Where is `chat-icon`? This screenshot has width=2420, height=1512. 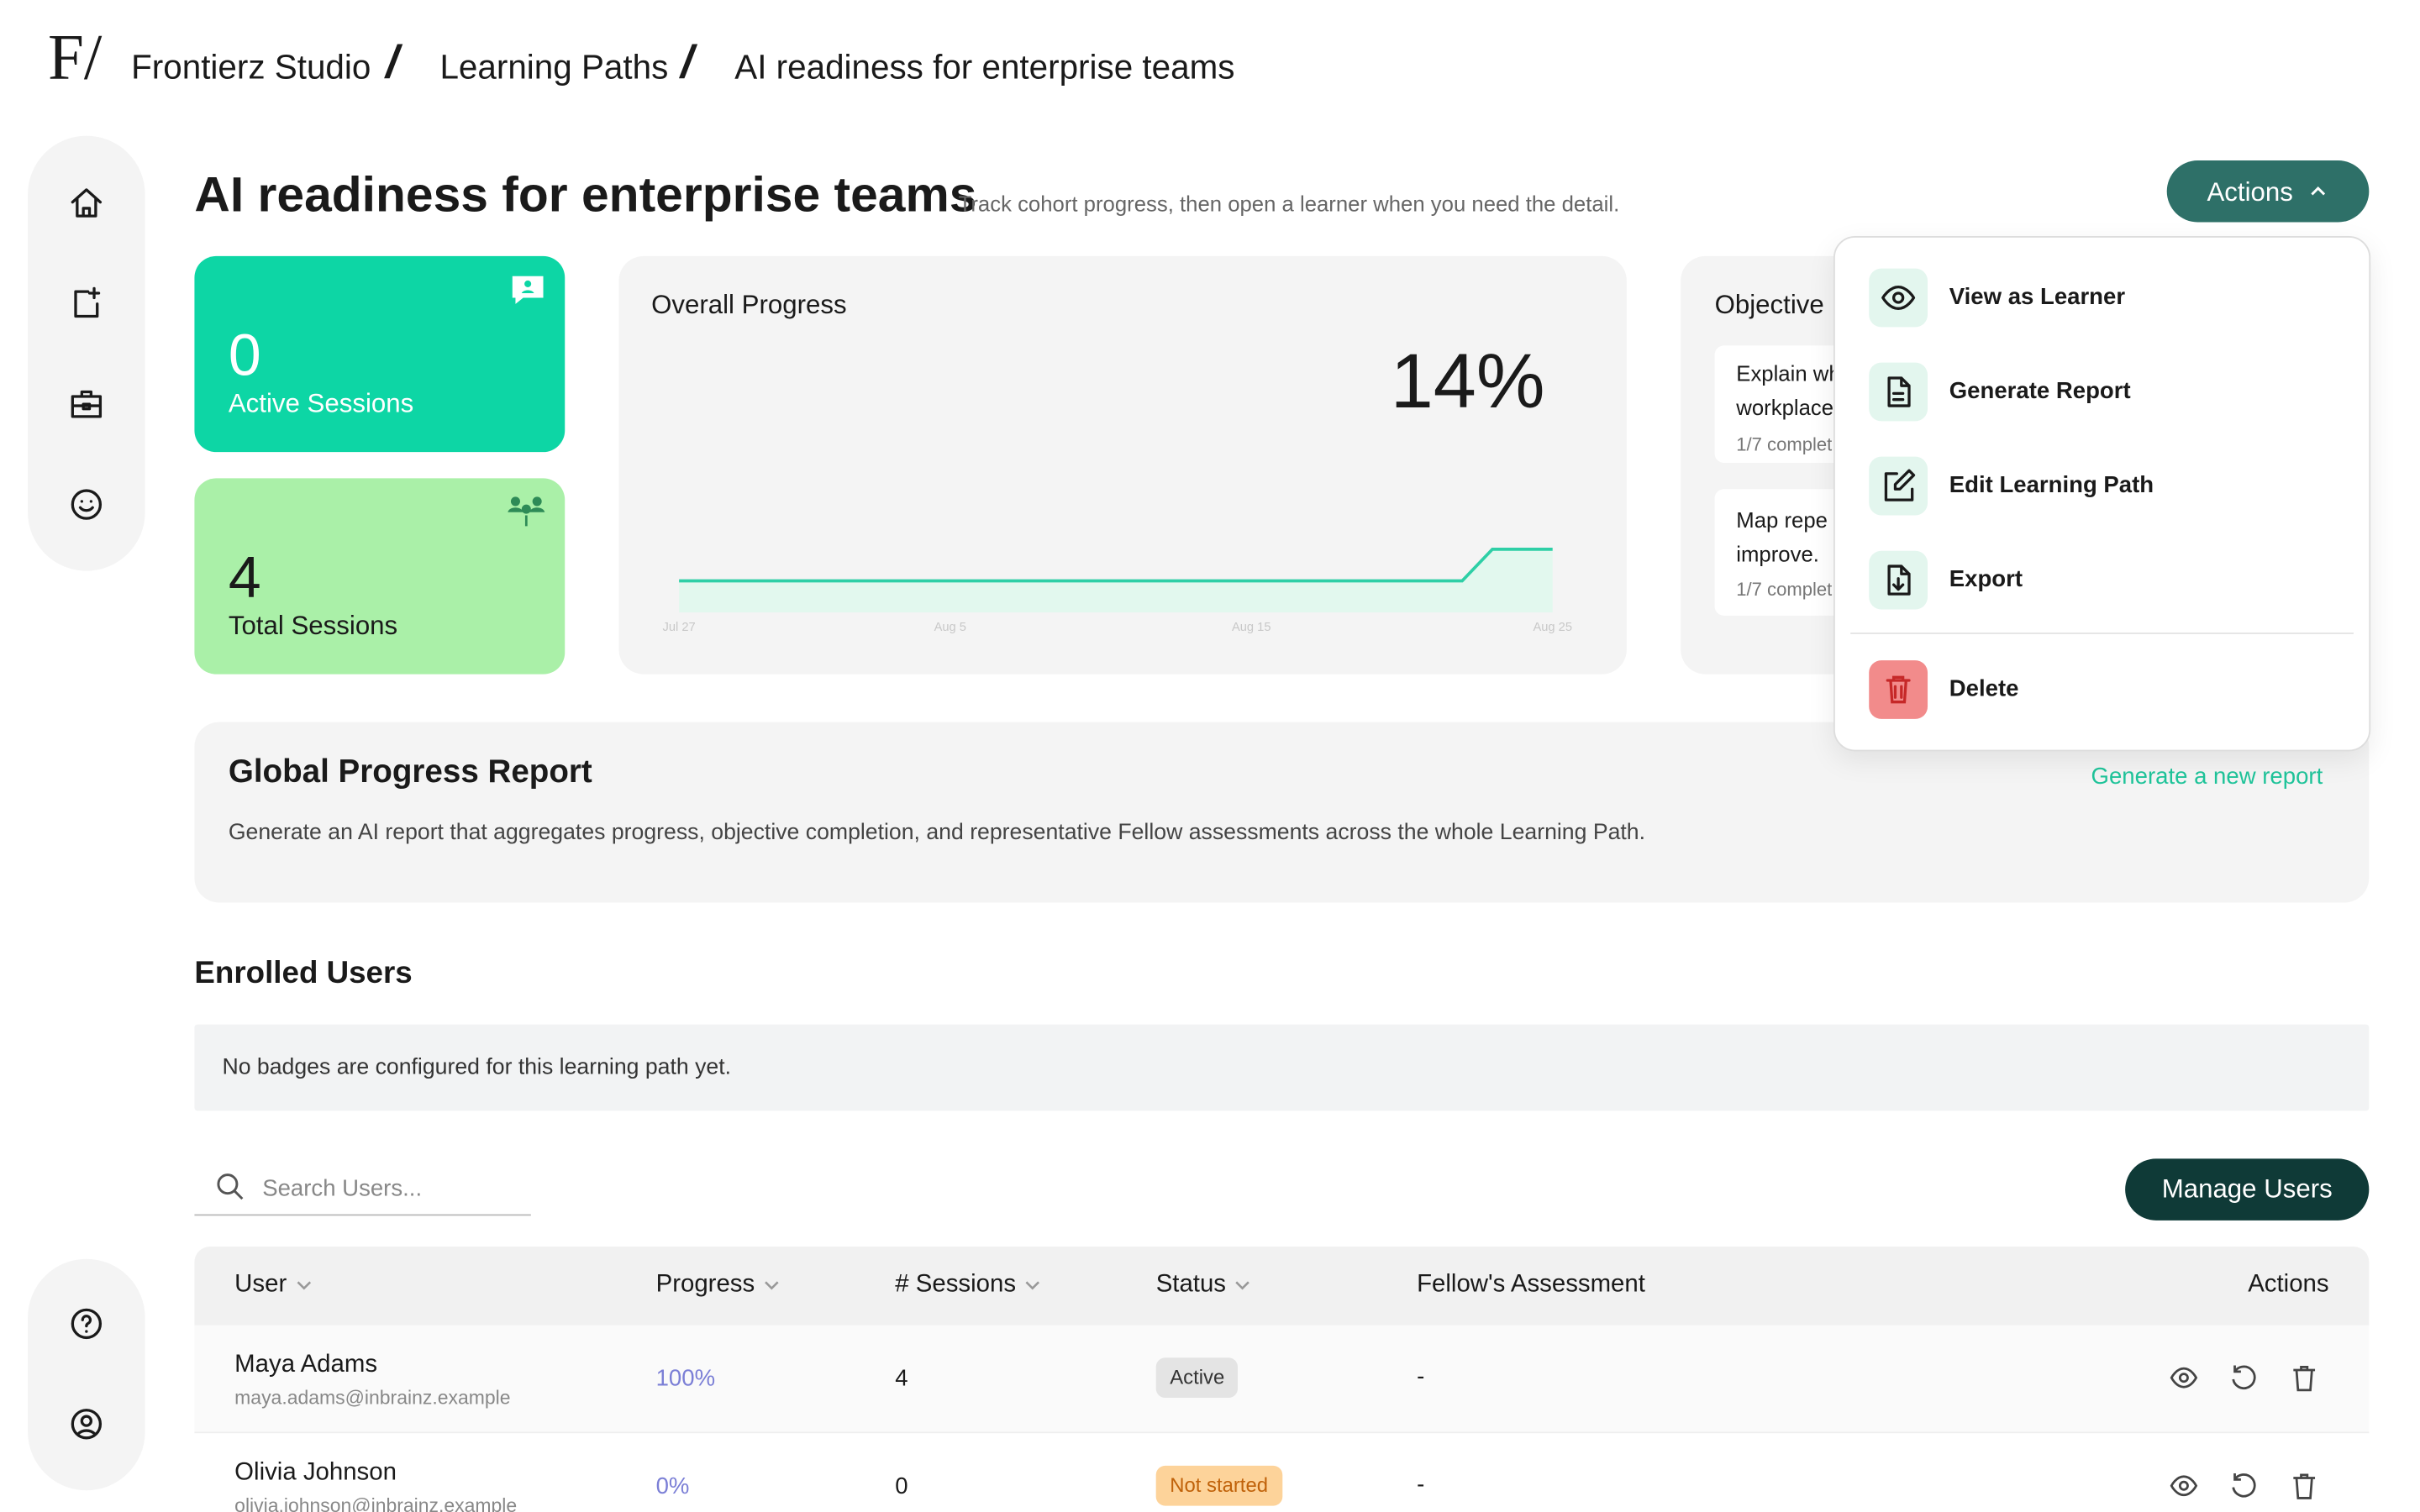 chat-icon is located at coordinates (528, 290).